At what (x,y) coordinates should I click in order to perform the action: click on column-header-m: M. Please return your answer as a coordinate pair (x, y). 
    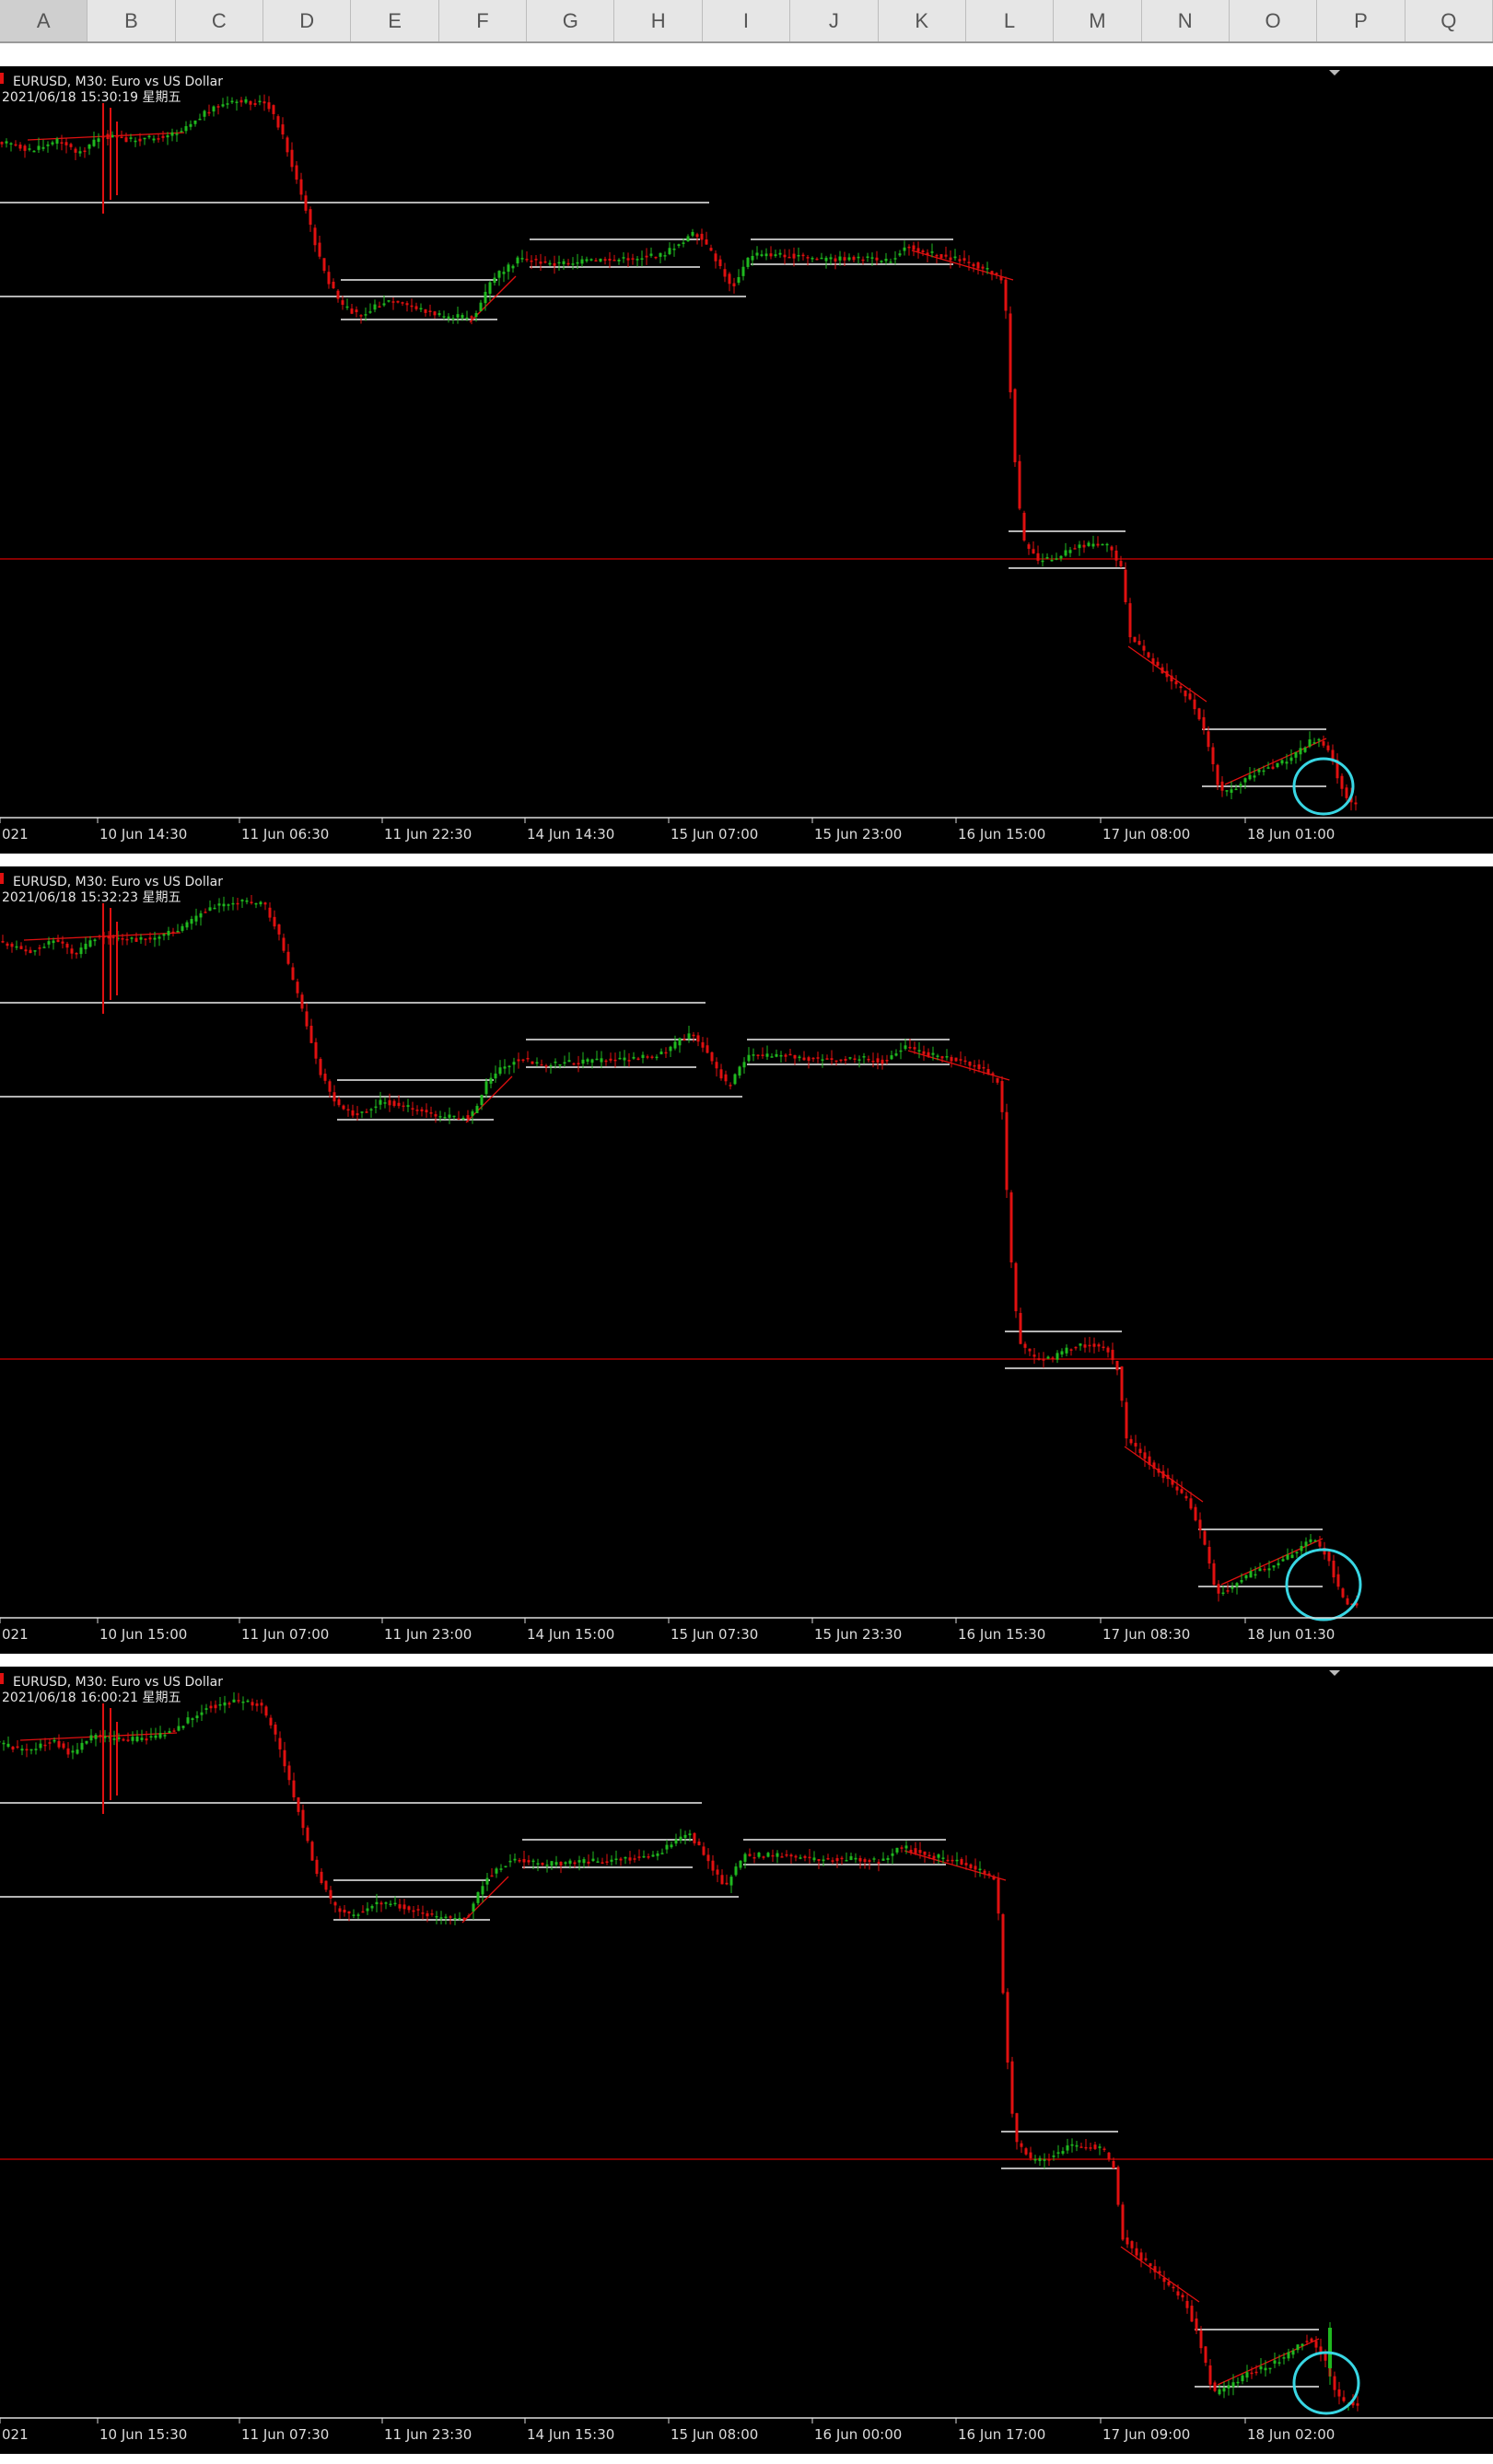
    Looking at the image, I should click on (1098, 20).